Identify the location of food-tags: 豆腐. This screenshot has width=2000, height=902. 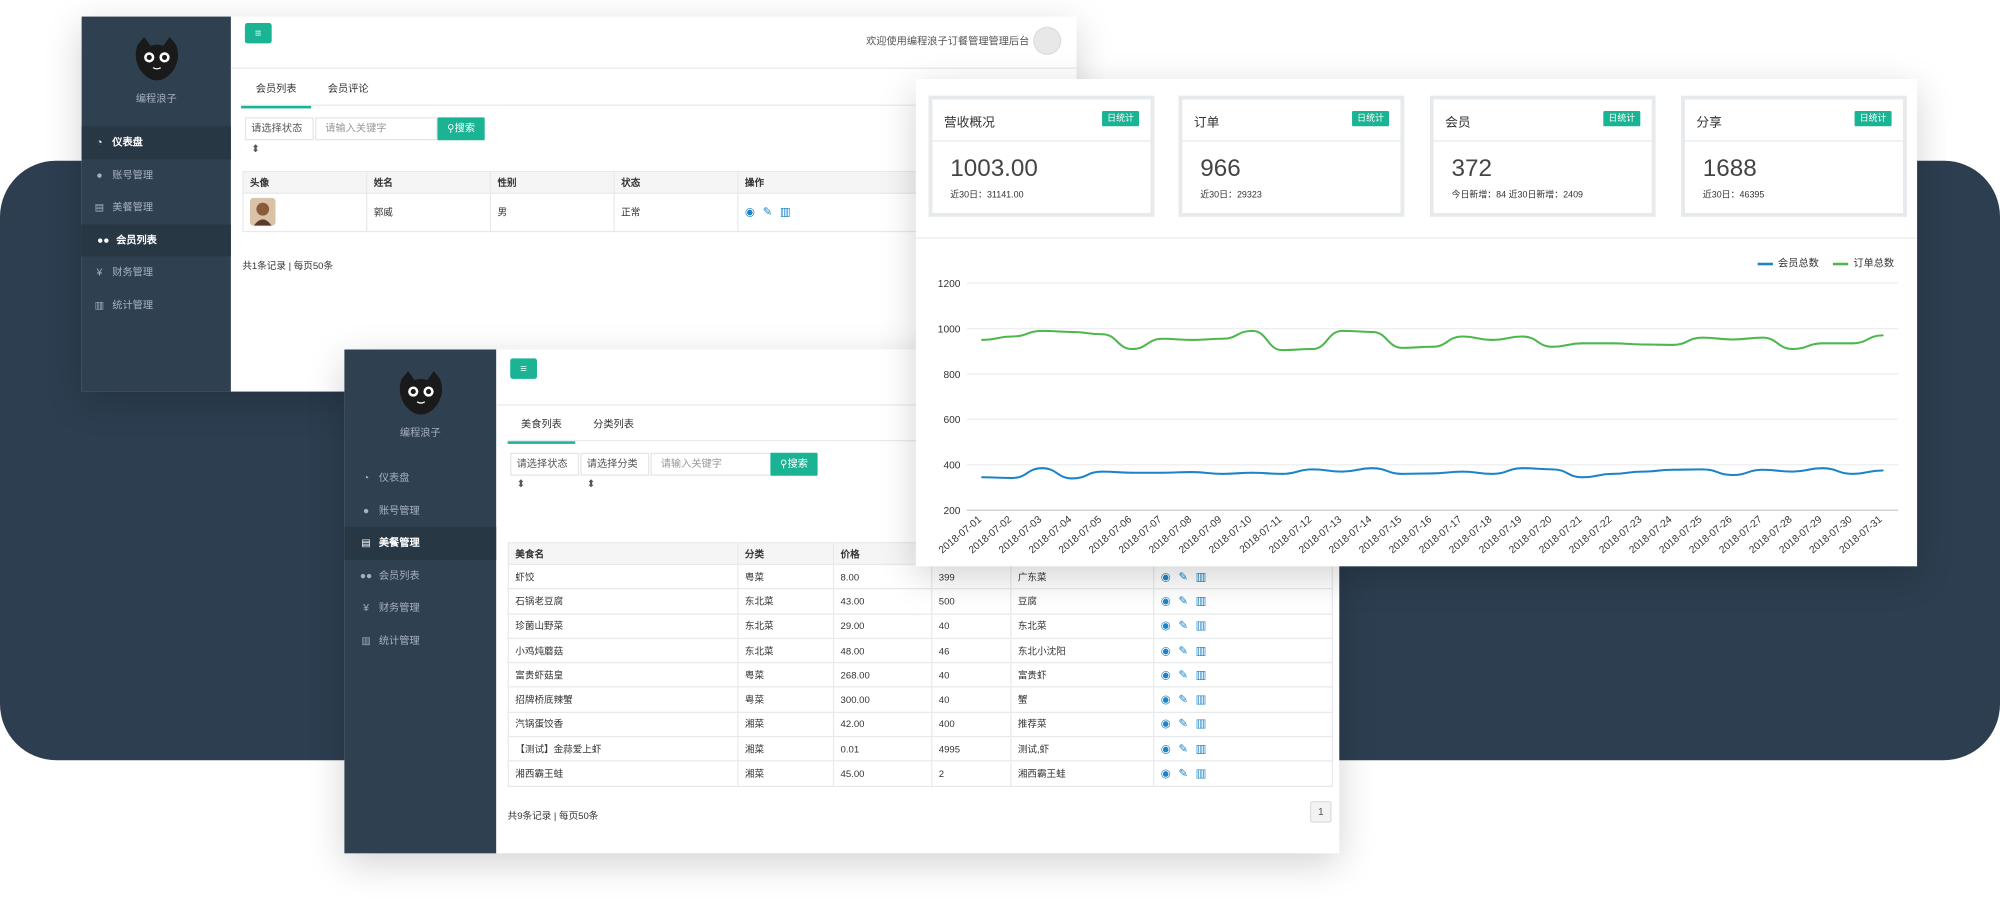
(1082, 601).